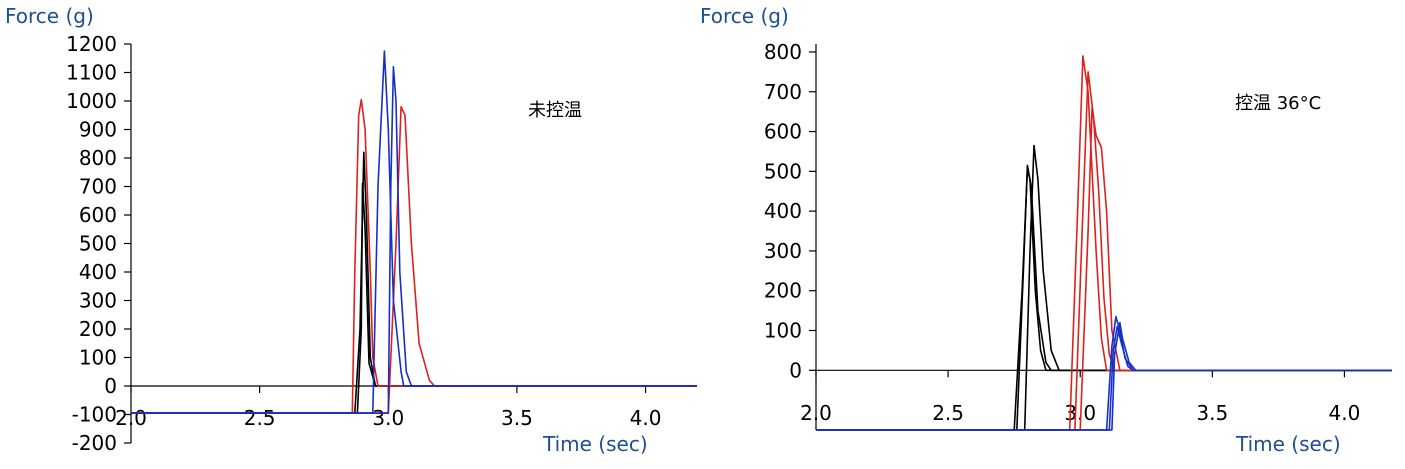  Describe the element at coordinates (91, 44) in the screenshot. I see `y-tick-label: 1200` at that location.